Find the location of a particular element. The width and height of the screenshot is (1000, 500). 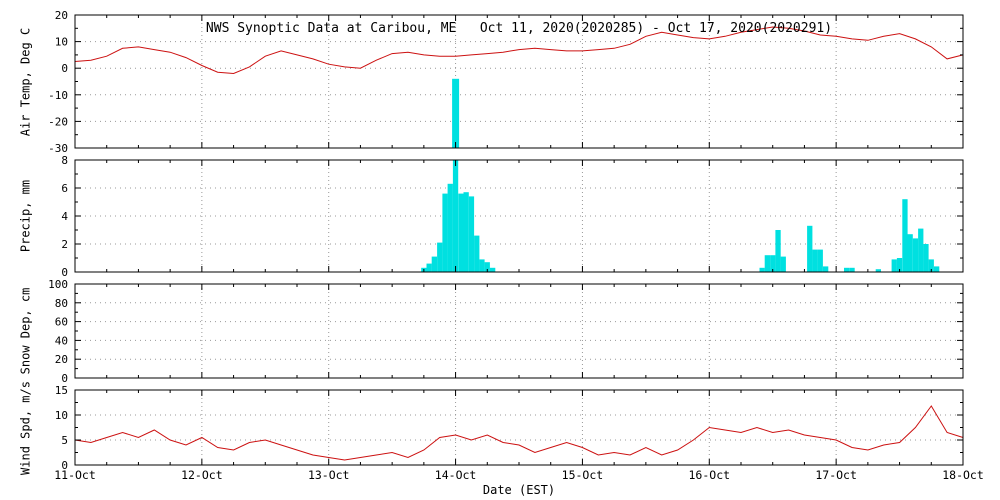

svg-text: 18-Oct is located at coordinates (963, 475).